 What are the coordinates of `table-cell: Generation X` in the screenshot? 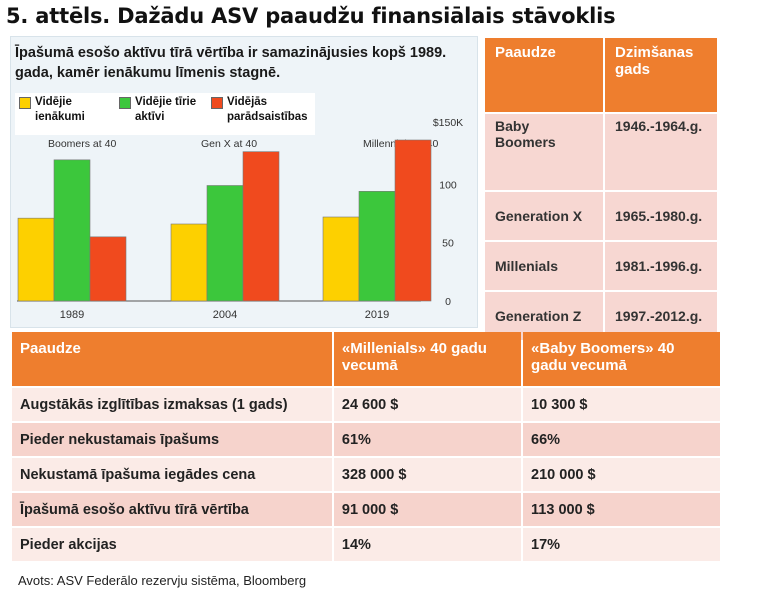 It's located at (544, 216).